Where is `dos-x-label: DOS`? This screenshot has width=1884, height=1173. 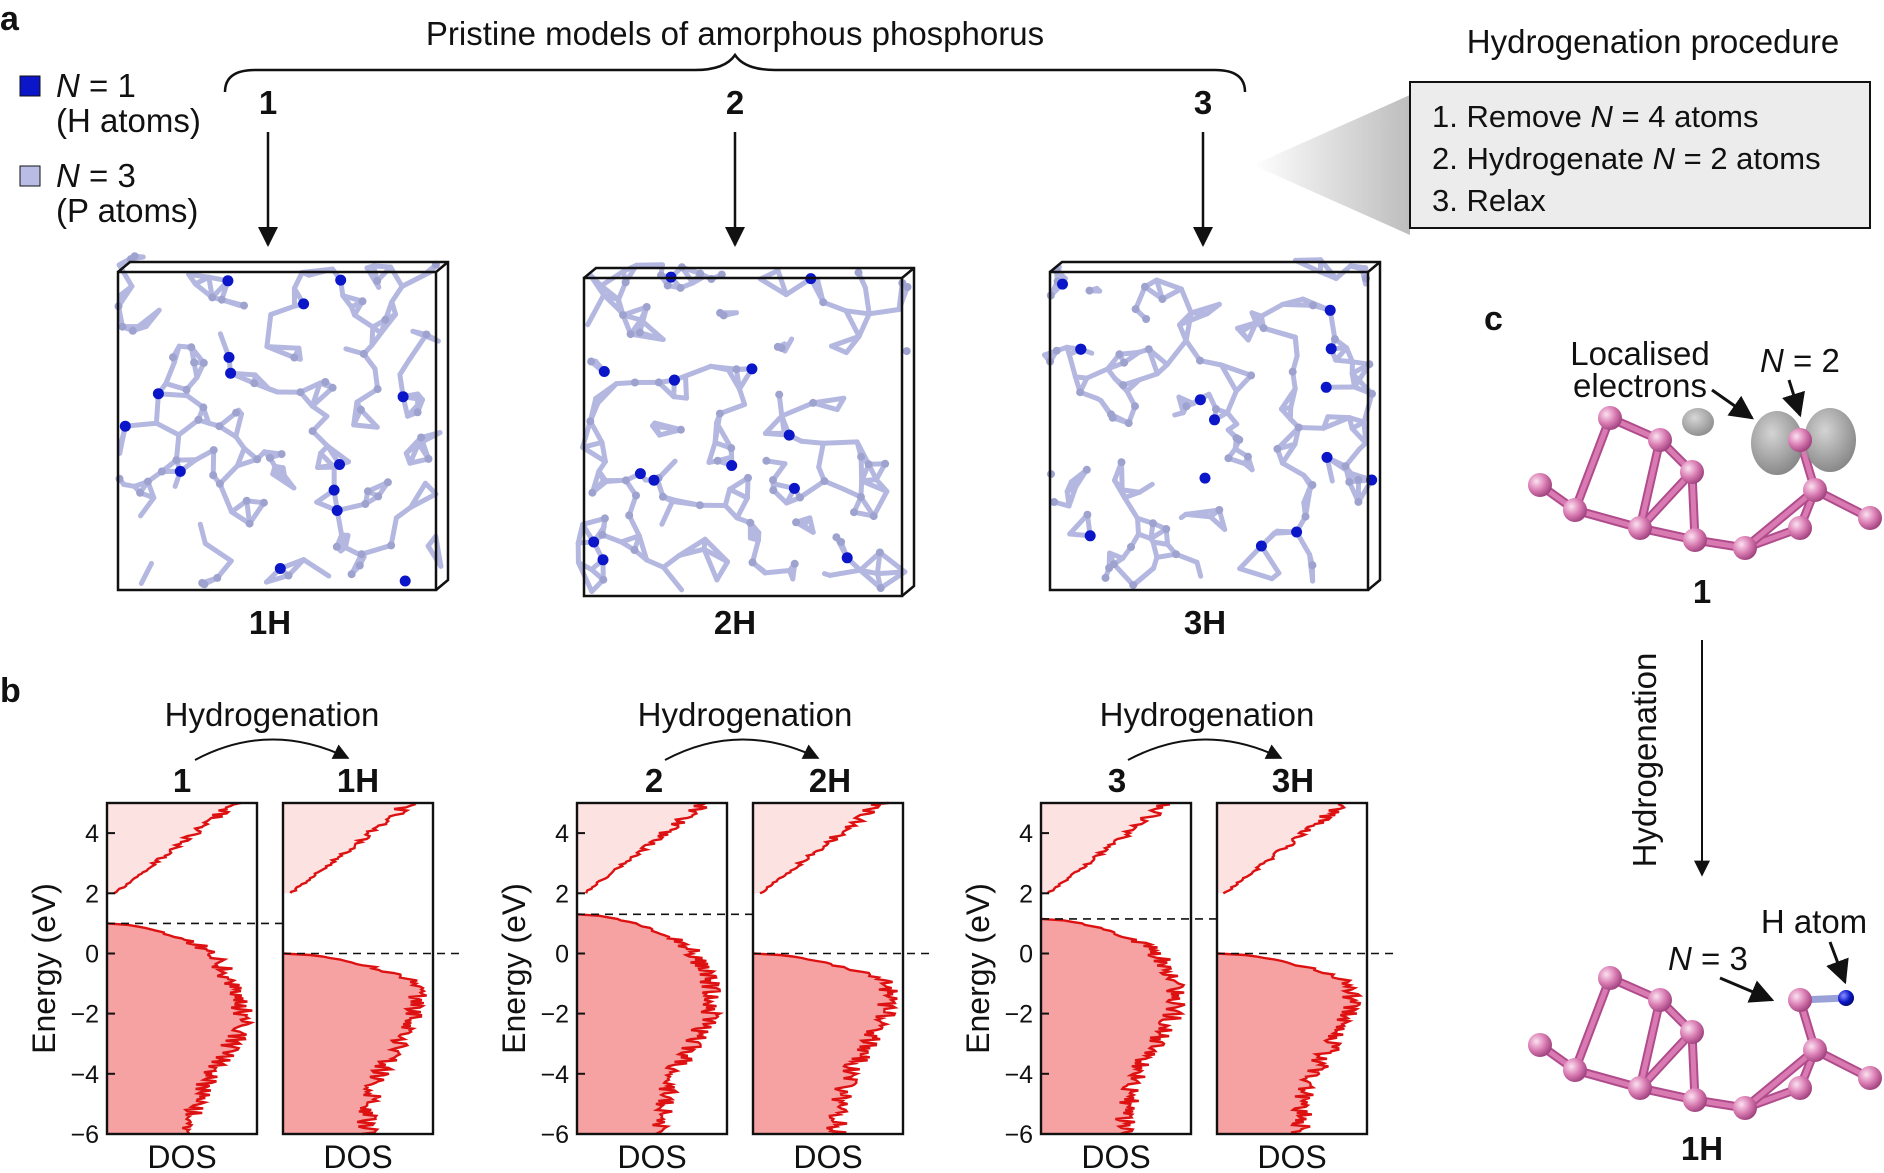
dos-x-label: DOS is located at coordinates (827, 1156).